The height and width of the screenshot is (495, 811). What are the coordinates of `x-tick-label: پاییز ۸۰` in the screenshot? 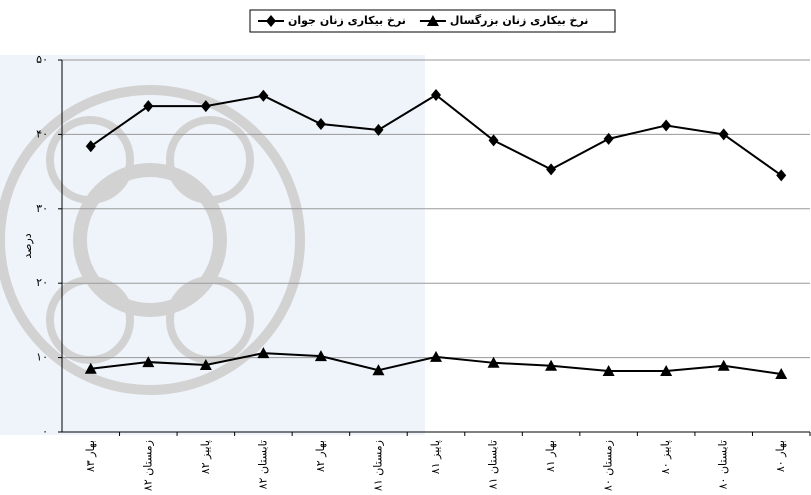 It's located at (665, 457).